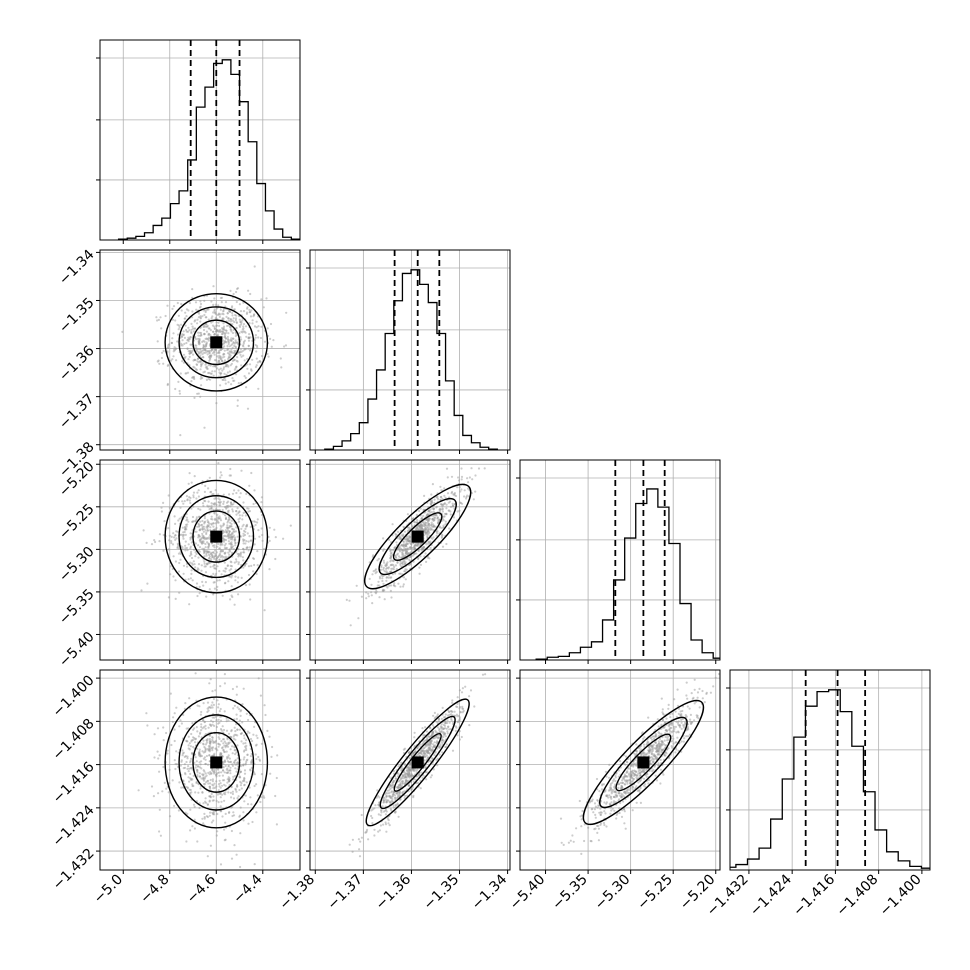 The width and height of the screenshot is (970, 970). What do you see at coordinates (108, 889) in the screenshot?
I see `x-tick-label: −5.0` at bounding box center [108, 889].